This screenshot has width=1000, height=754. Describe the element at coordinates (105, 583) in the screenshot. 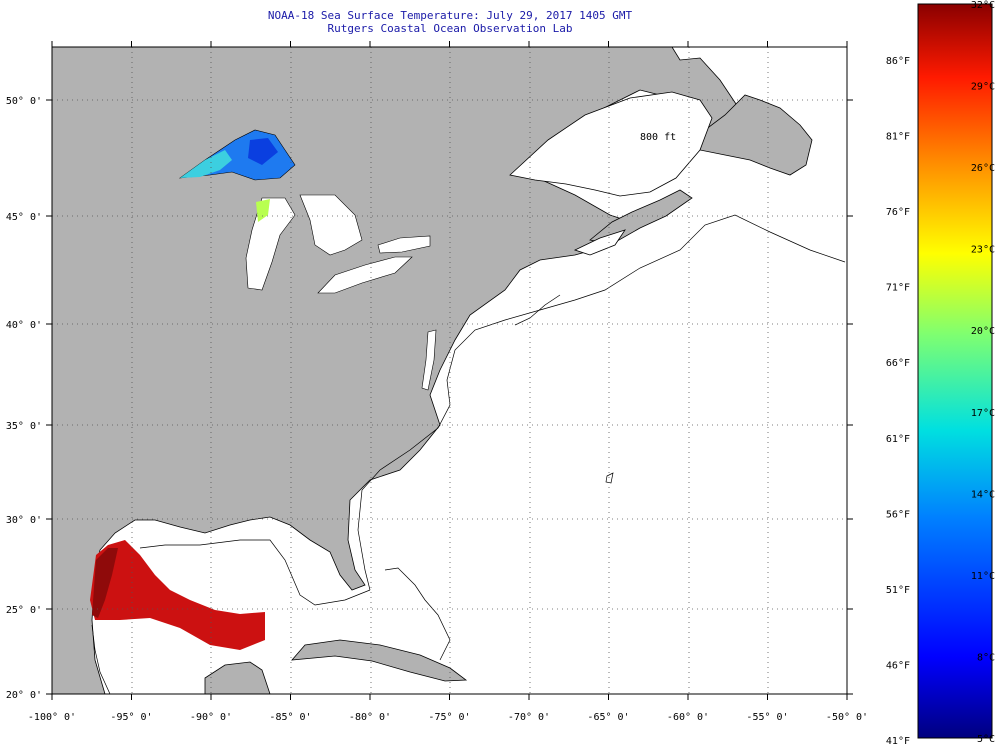

I see `gulf-coast-sst-dark` at that location.